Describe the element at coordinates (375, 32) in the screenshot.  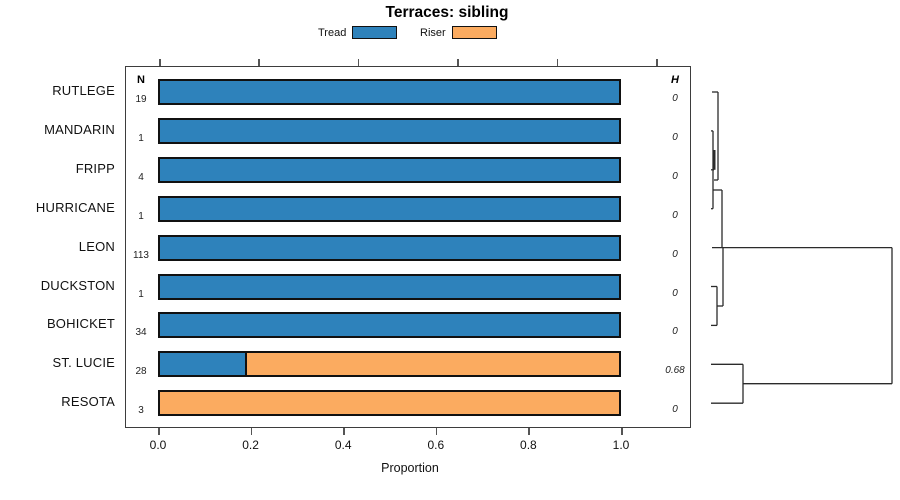
I see `legend-swatch-tread` at that location.